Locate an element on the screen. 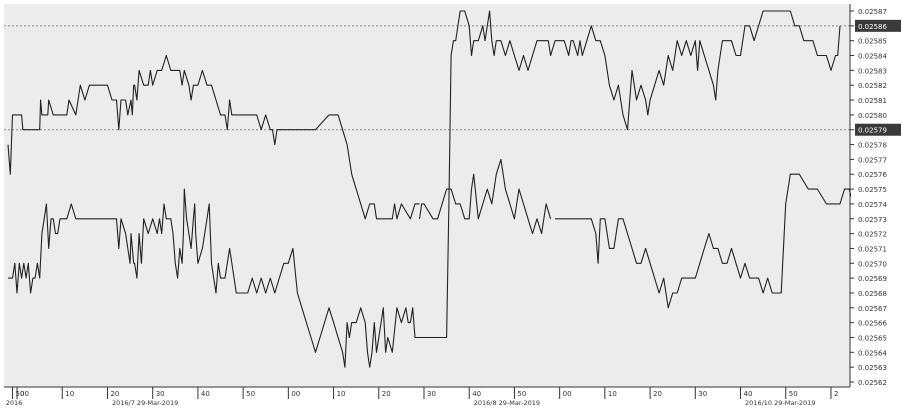 This screenshot has height=408, width=903. reference-label: 0.02586 is located at coordinates (872, 27).